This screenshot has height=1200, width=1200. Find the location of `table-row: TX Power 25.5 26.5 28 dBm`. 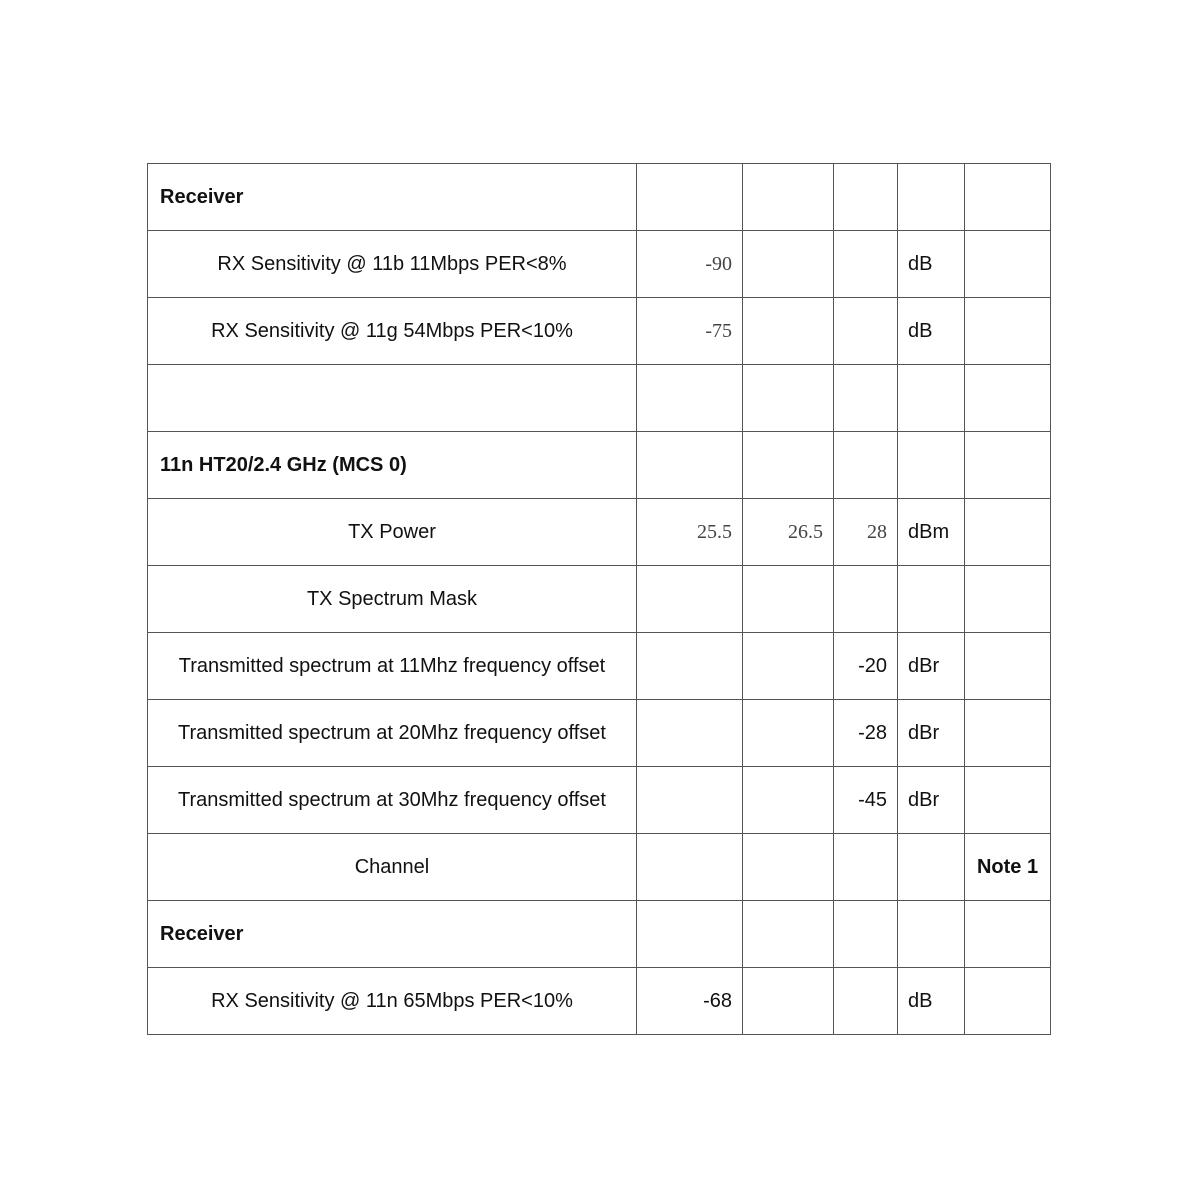

table-row: TX Power 25.5 26.5 28 dBm is located at coordinates (599, 532).